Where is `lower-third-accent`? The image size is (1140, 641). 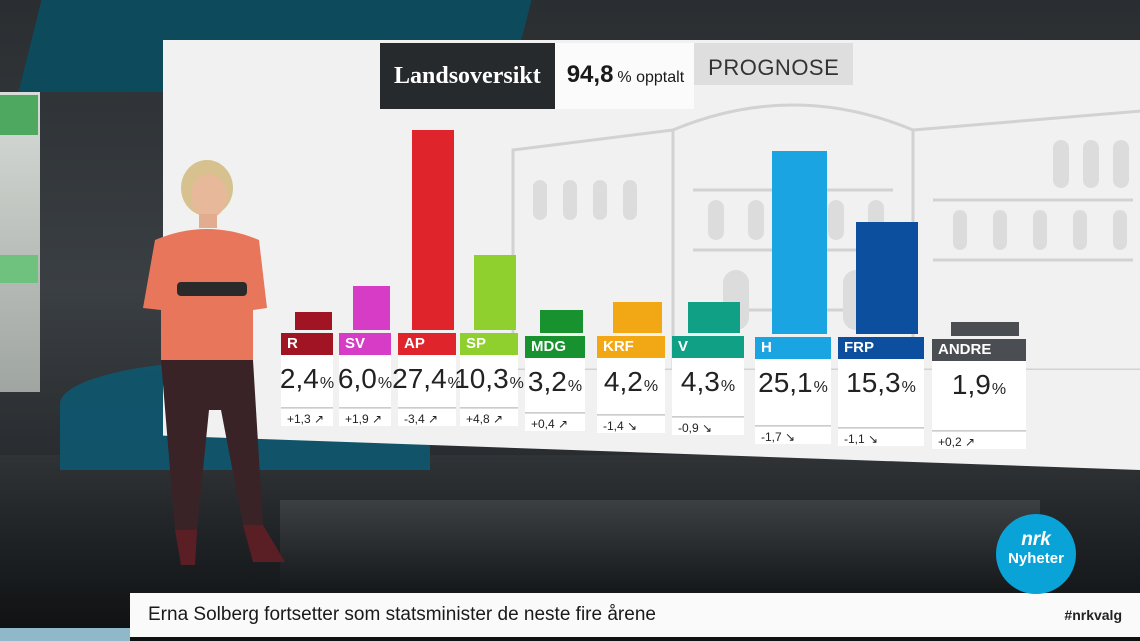
lower-third-accent is located at coordinates (65, 634).